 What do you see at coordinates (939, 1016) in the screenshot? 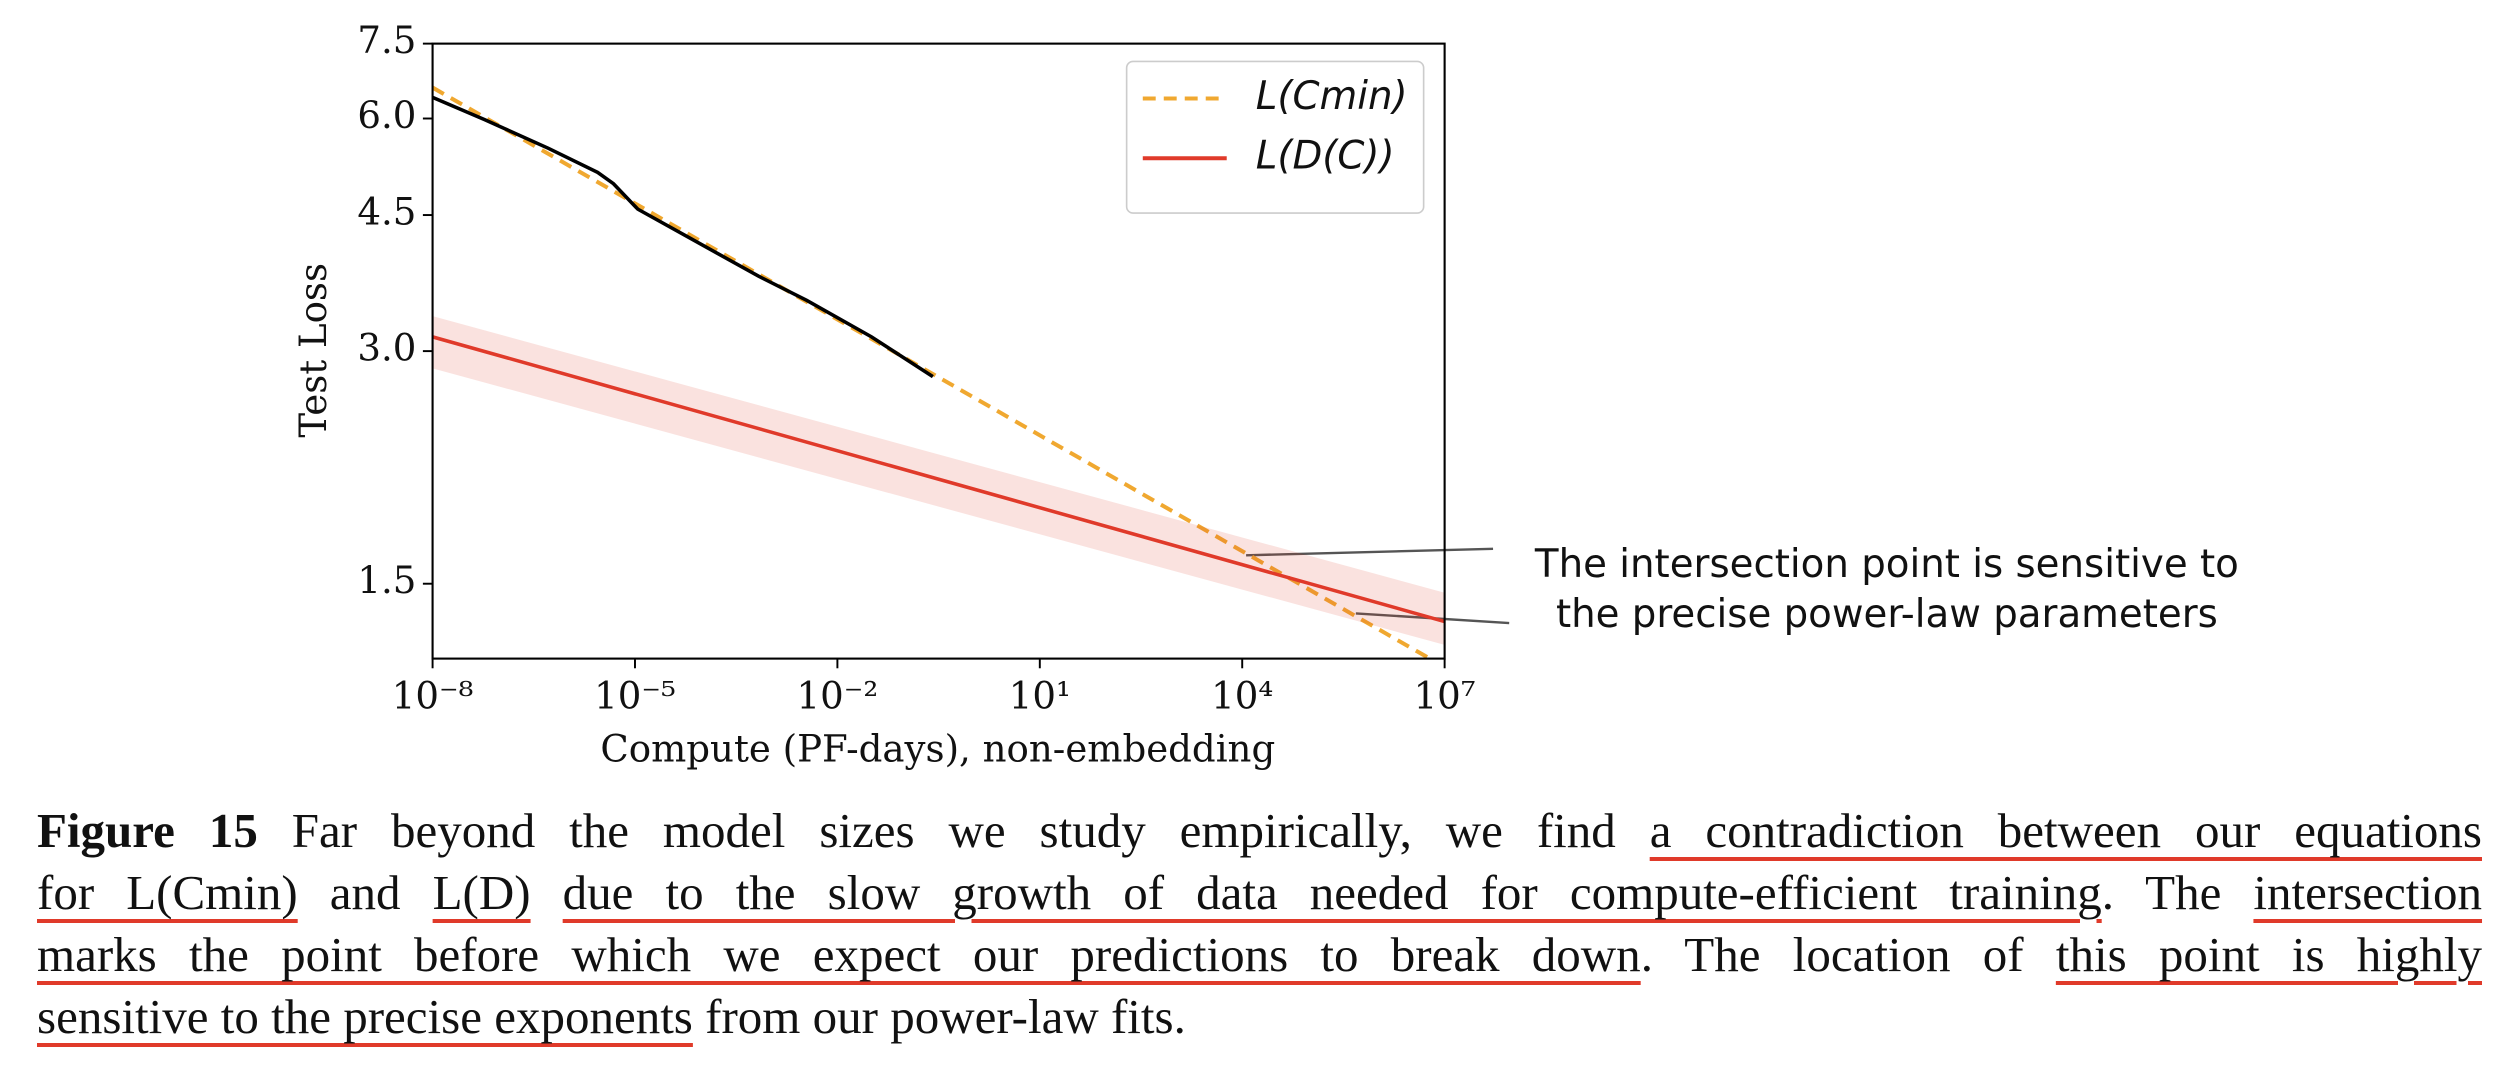
I see `caption-text: from our power-law fits.` at bounding box center [939, 1016].